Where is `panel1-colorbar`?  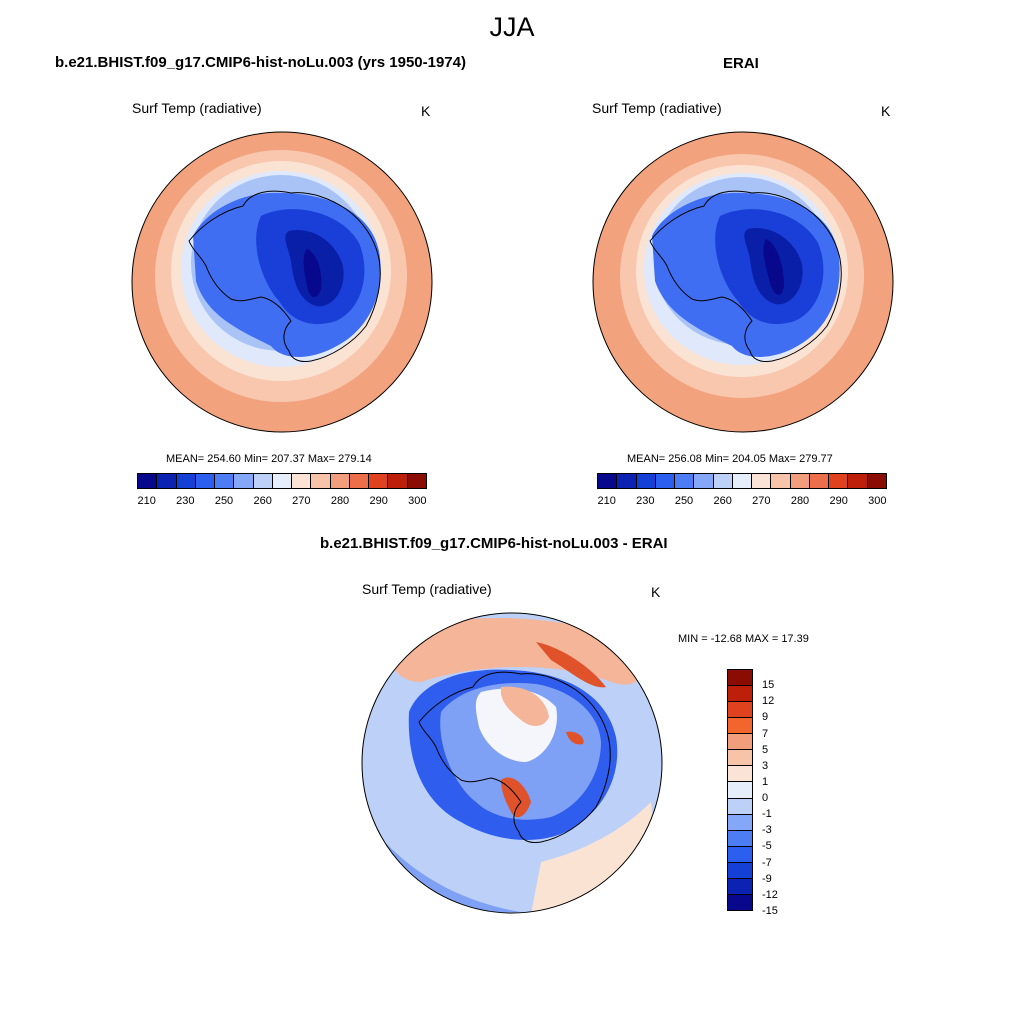
panel1-colorbar is located at coordinates (282, 481).